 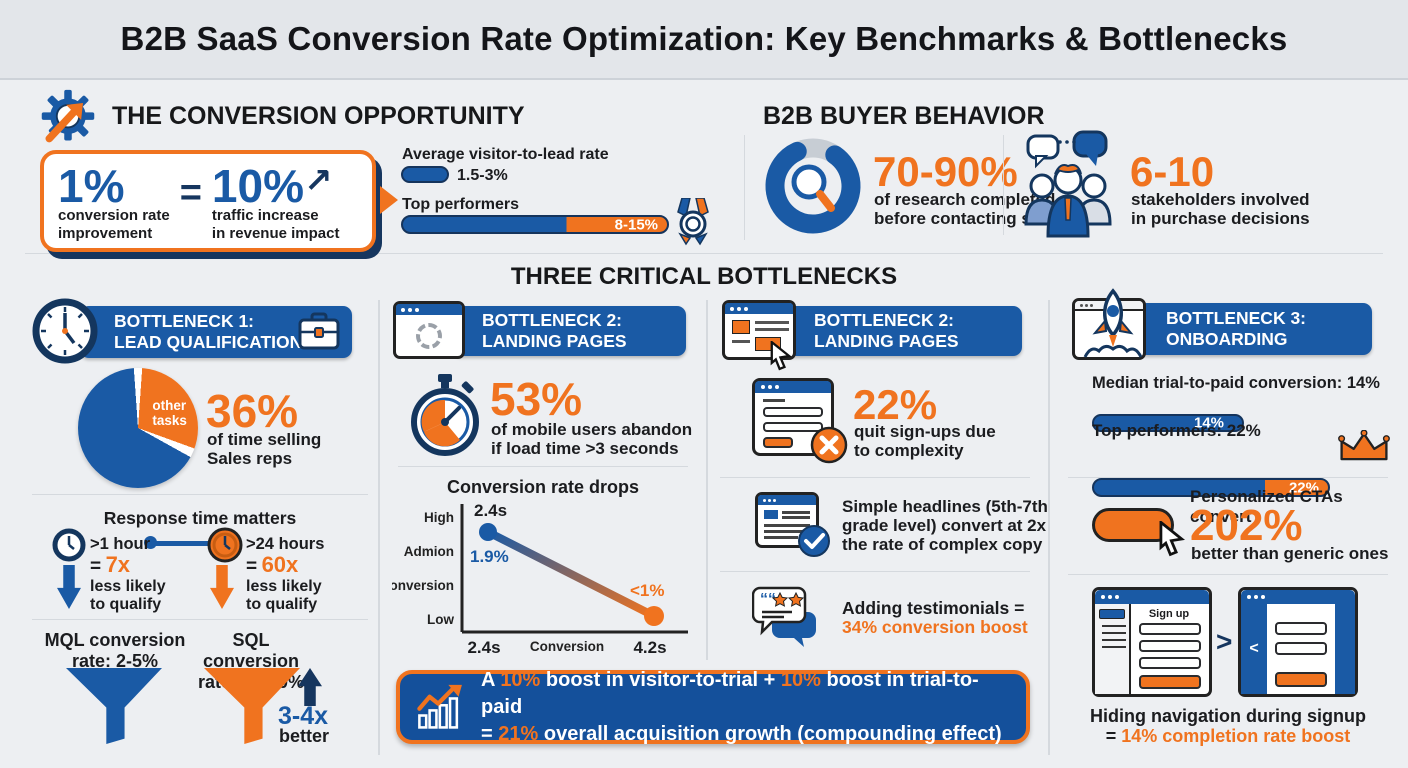 What do you see at coordinates (439, 706) in the screenshot?
I see `growth-chart-icon` at bounding box center [439, 706].